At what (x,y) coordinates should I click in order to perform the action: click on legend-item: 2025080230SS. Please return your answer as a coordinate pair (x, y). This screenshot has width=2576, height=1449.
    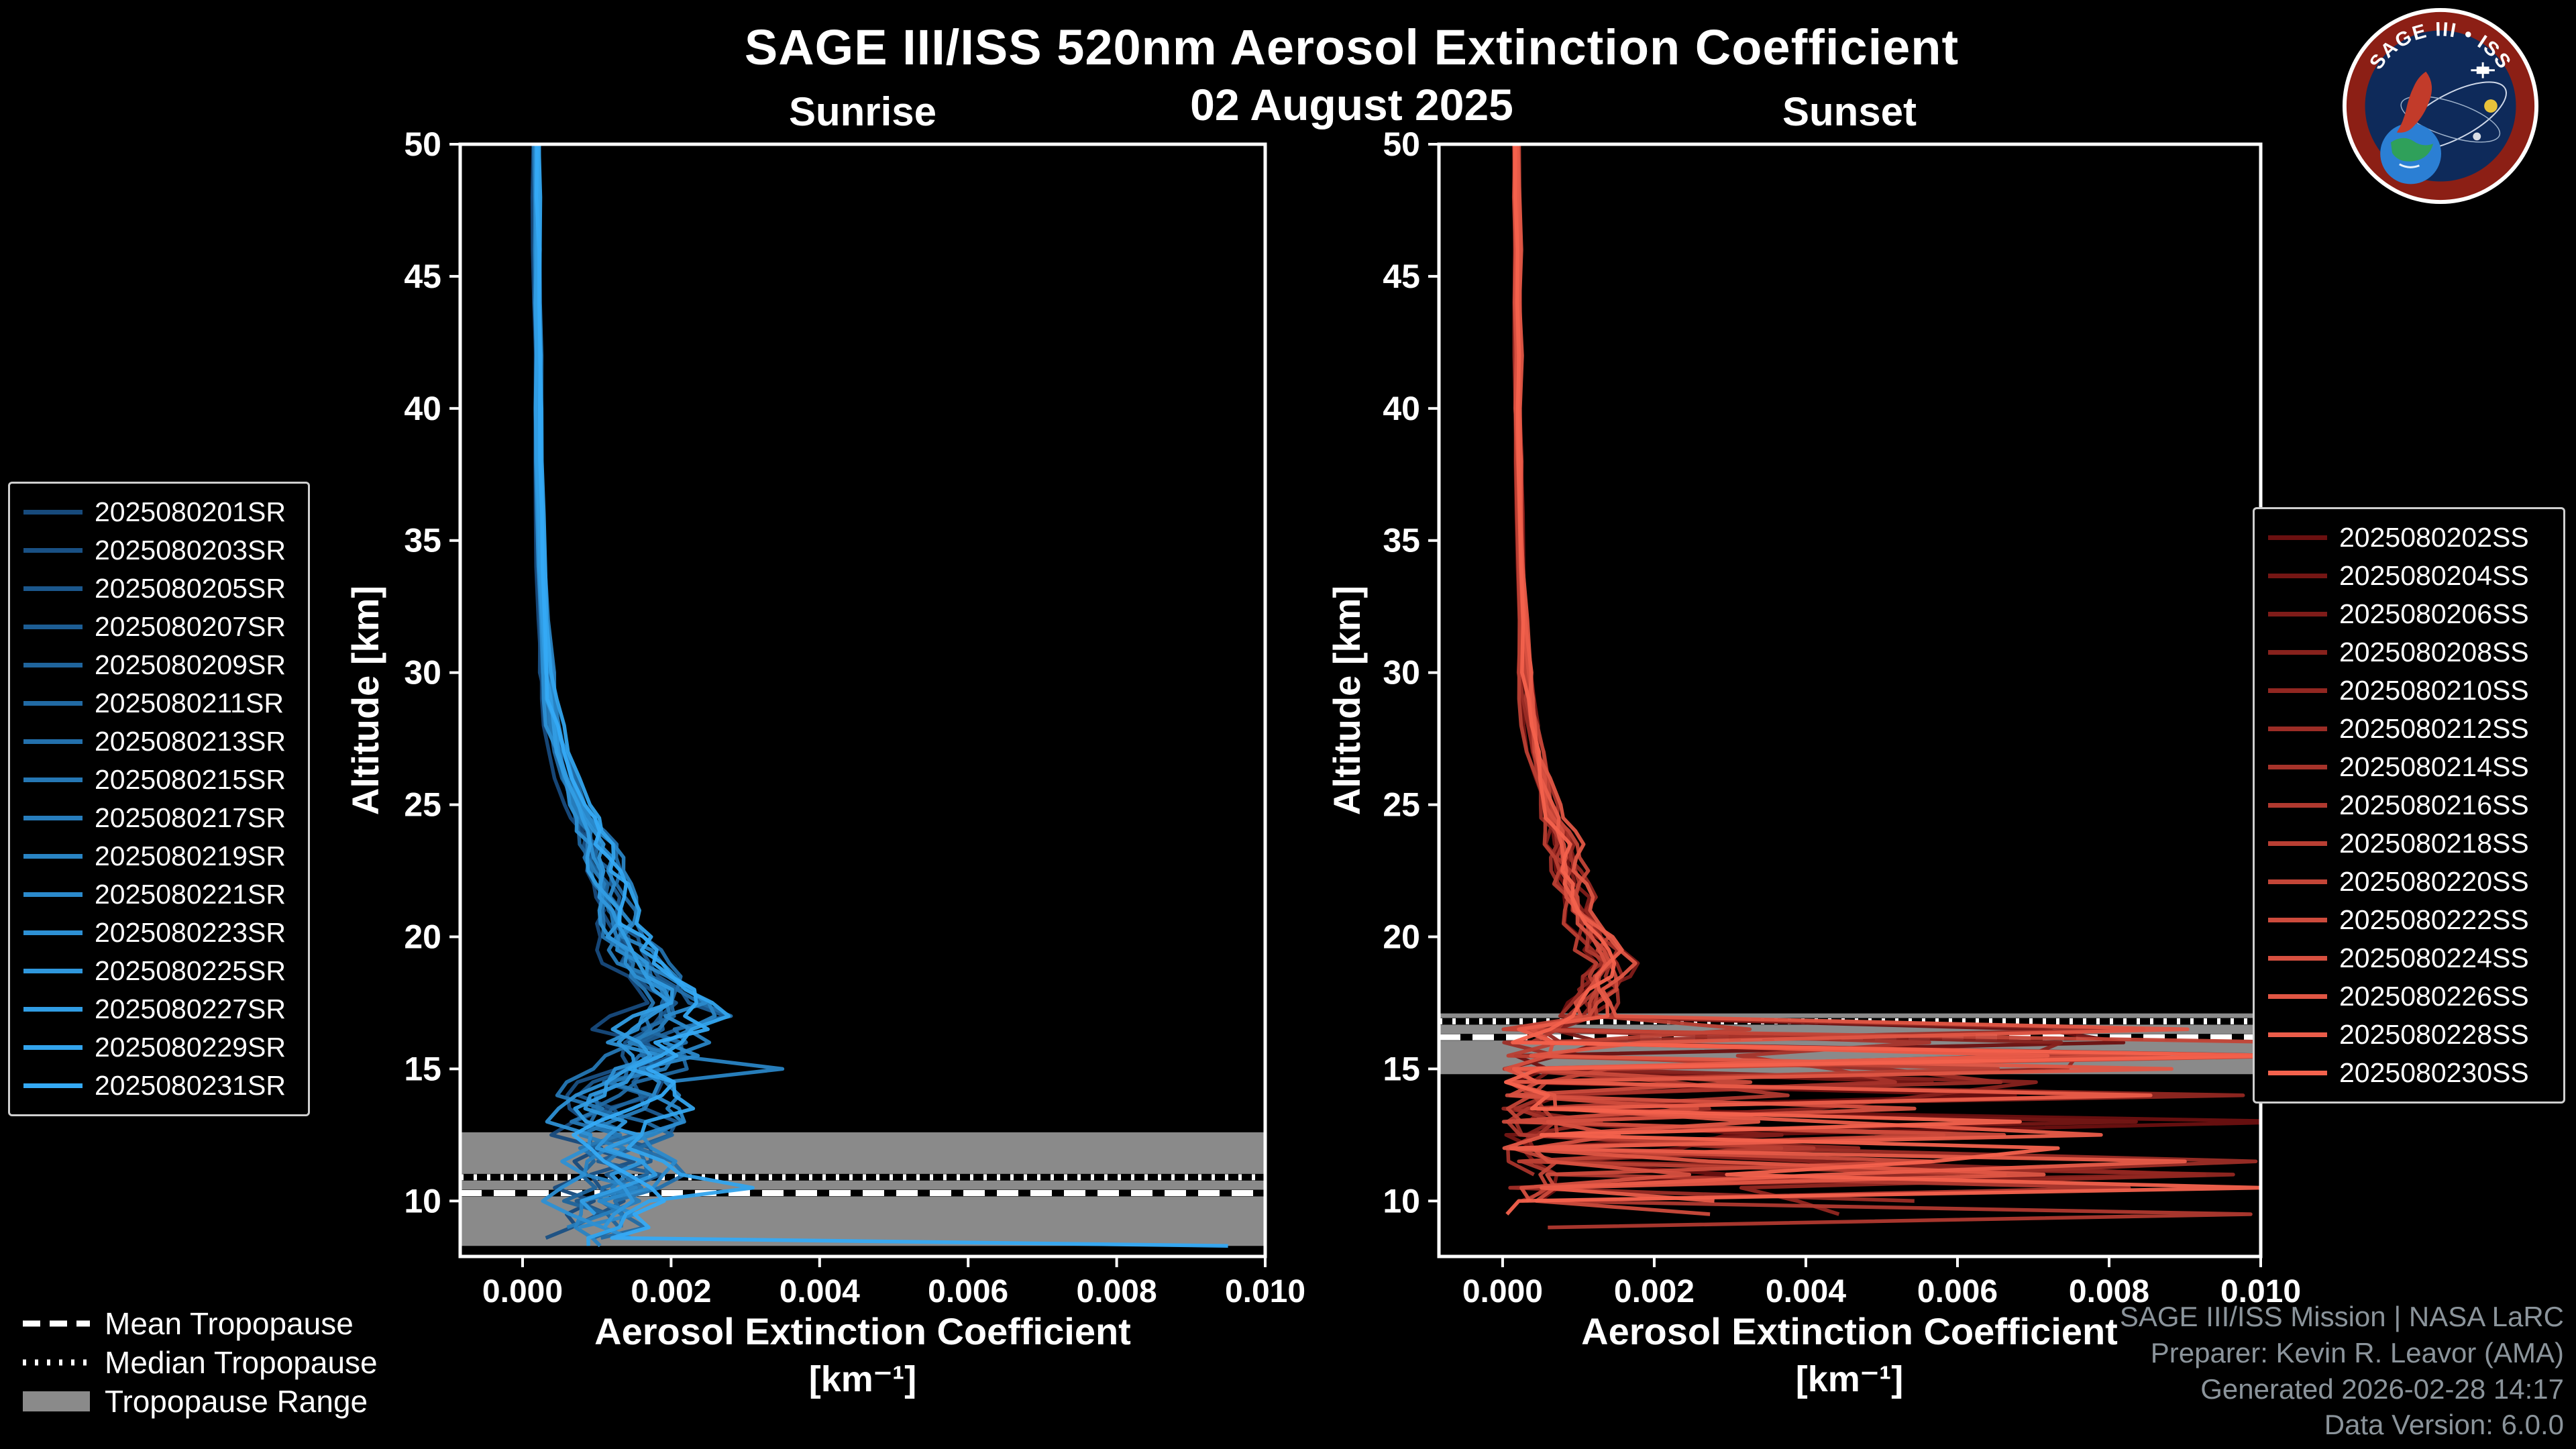
    Looking at the image, I should click on (2409, 1073).